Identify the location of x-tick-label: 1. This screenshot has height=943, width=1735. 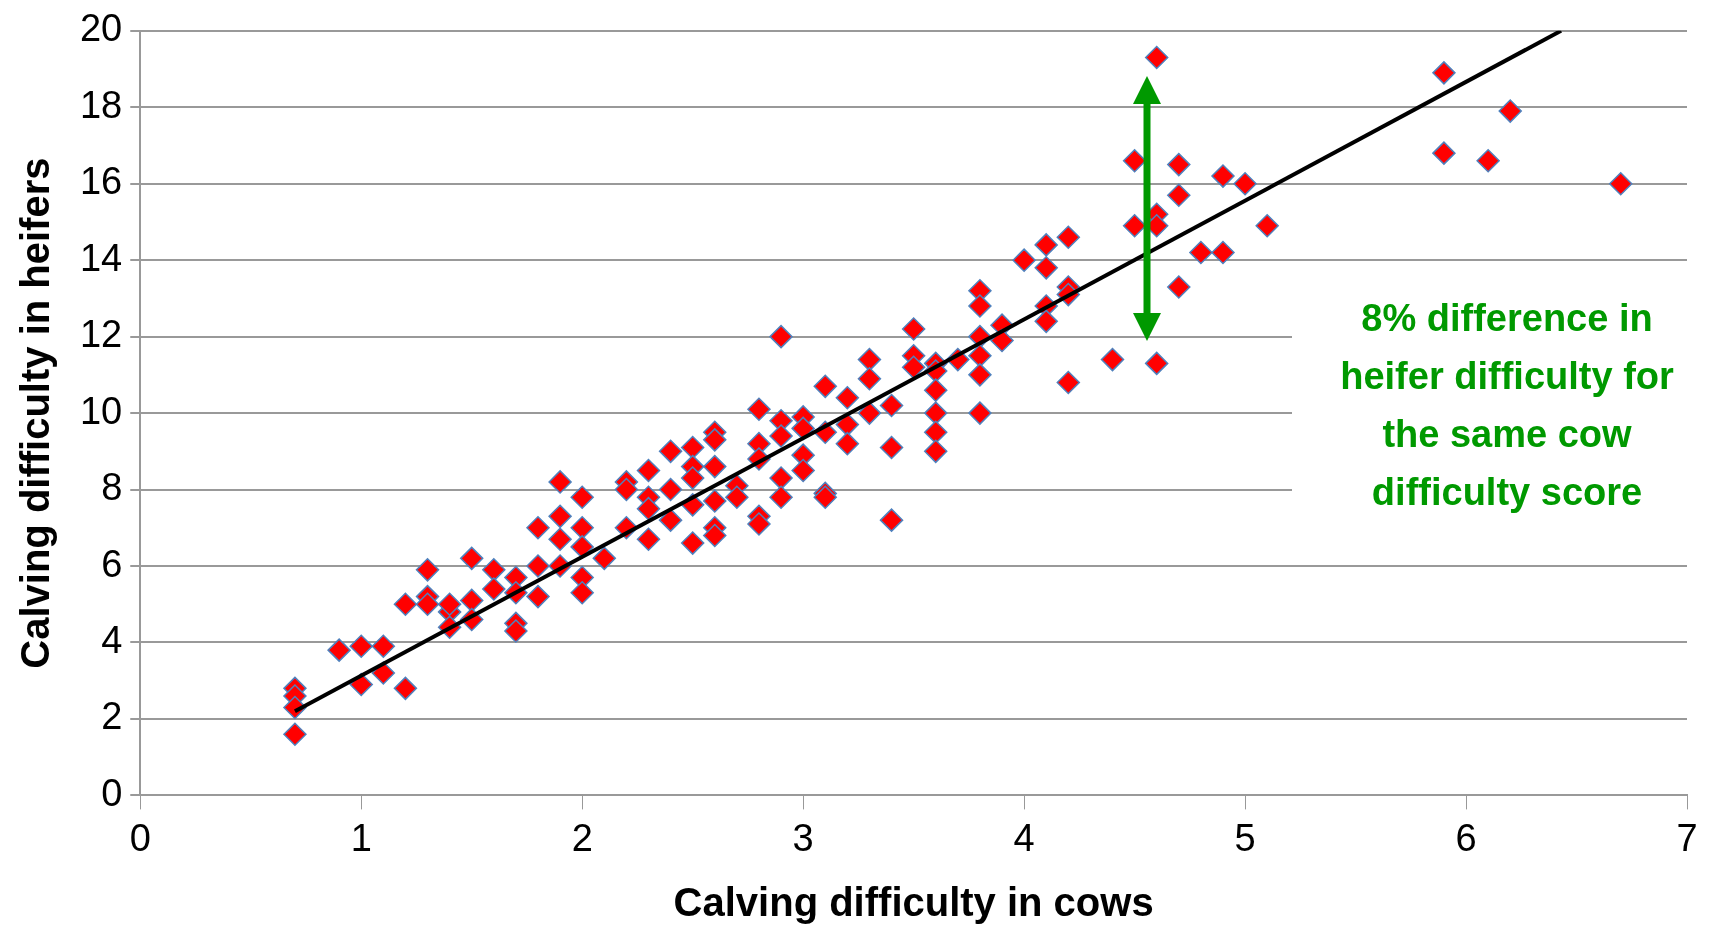
(361, 837).